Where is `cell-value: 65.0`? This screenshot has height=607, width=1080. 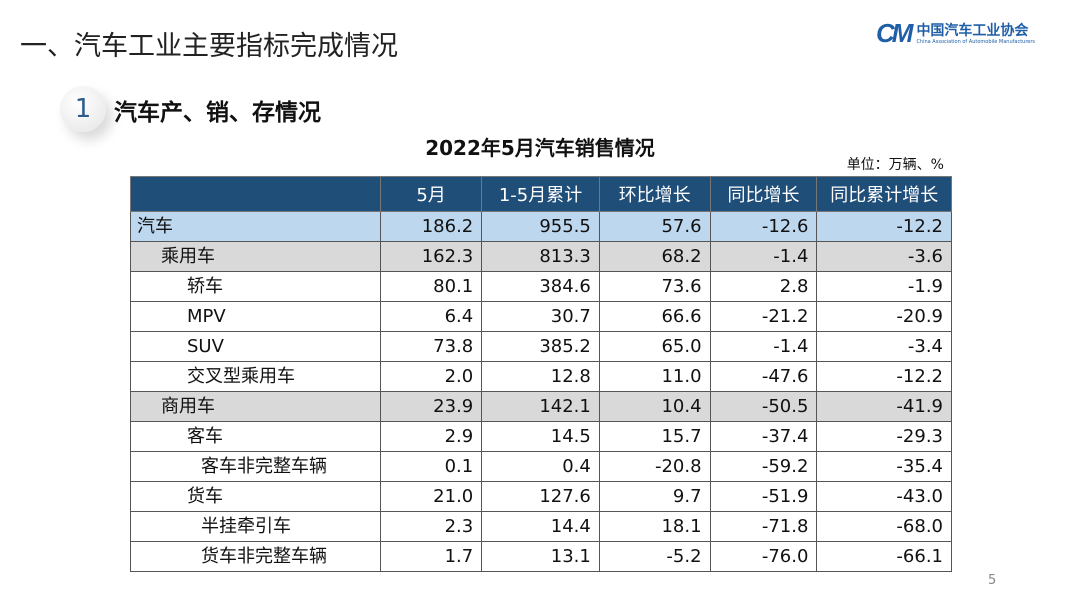
cell-value: 65.0 is located at coordinates (654, 346).